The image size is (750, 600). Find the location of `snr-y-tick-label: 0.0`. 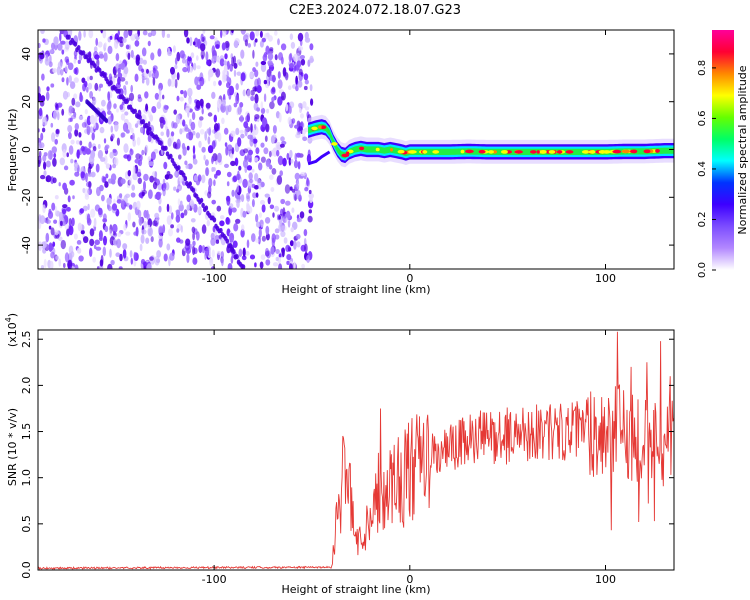

snr-y-tick-label: 0.0 is located at coordinates (26, 570).